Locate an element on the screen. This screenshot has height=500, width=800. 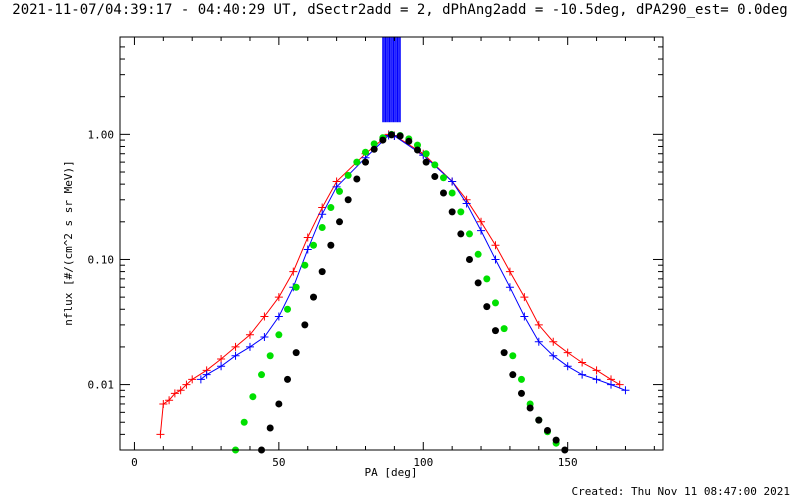
y-tick-label: 1.00 is located at coordinates (101, 134).